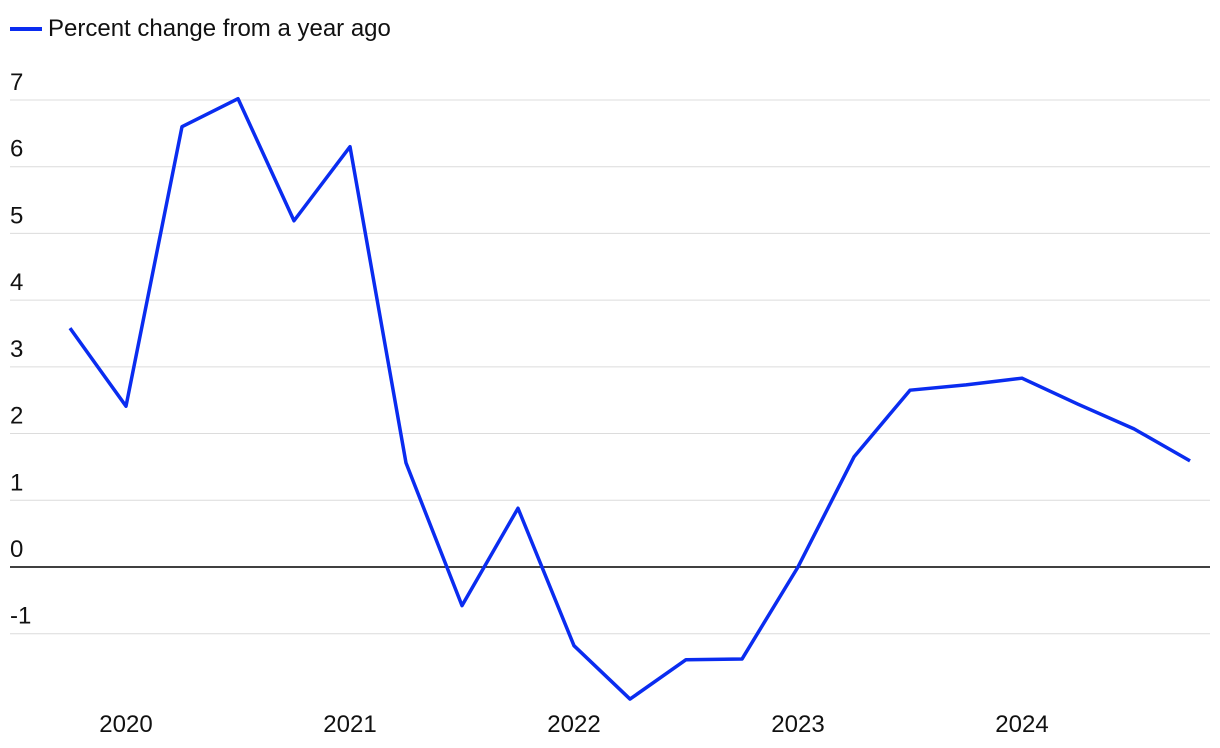 The width and height of the screenshot is (1220, 748). What do you see at coordinates (16, 82) in the screenshot?
I see `y-tick-label: 7` at bounding box center [16, 82].